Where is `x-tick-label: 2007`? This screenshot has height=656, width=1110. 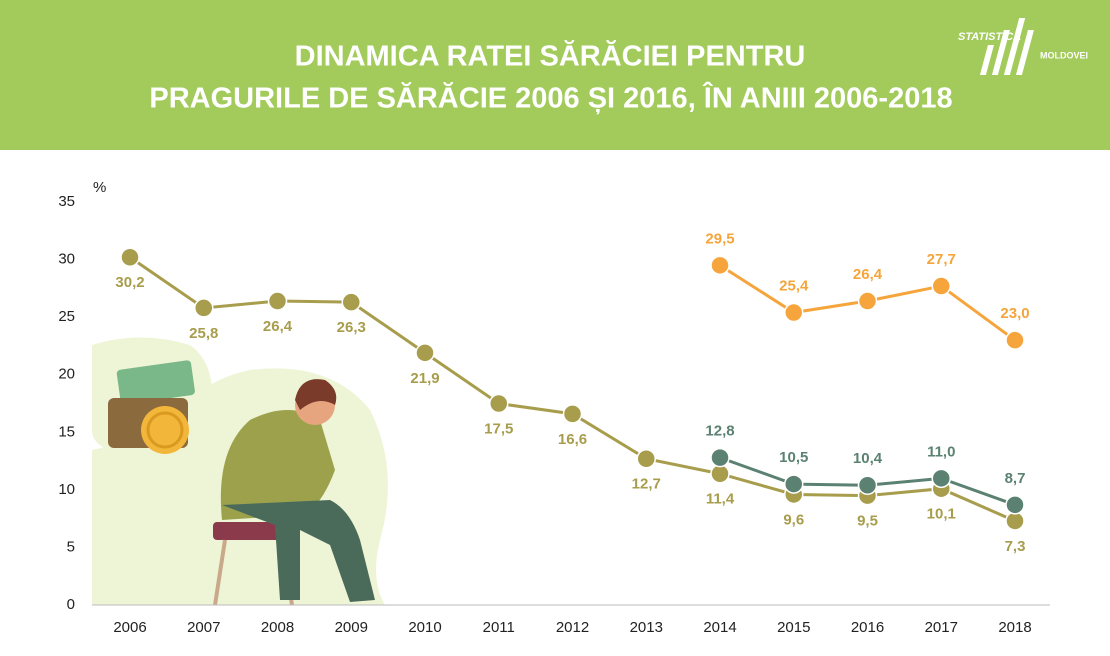
x-tick-label: 2007 is located at coordinates (203, 627).